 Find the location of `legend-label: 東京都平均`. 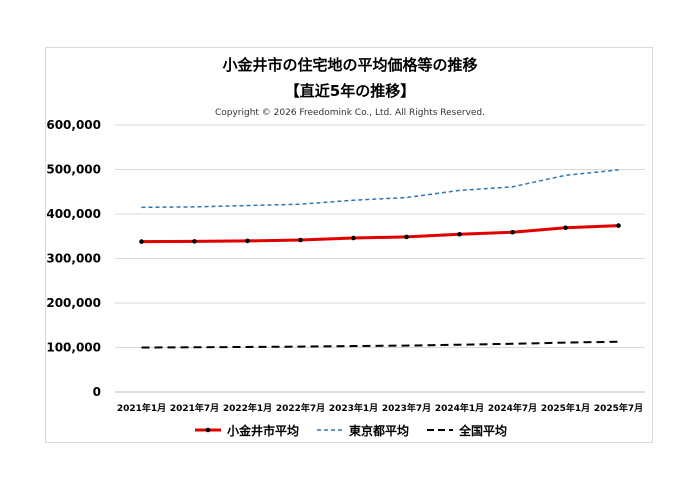

legend-label: 東京都平均 is located at coordinates (378, 430).